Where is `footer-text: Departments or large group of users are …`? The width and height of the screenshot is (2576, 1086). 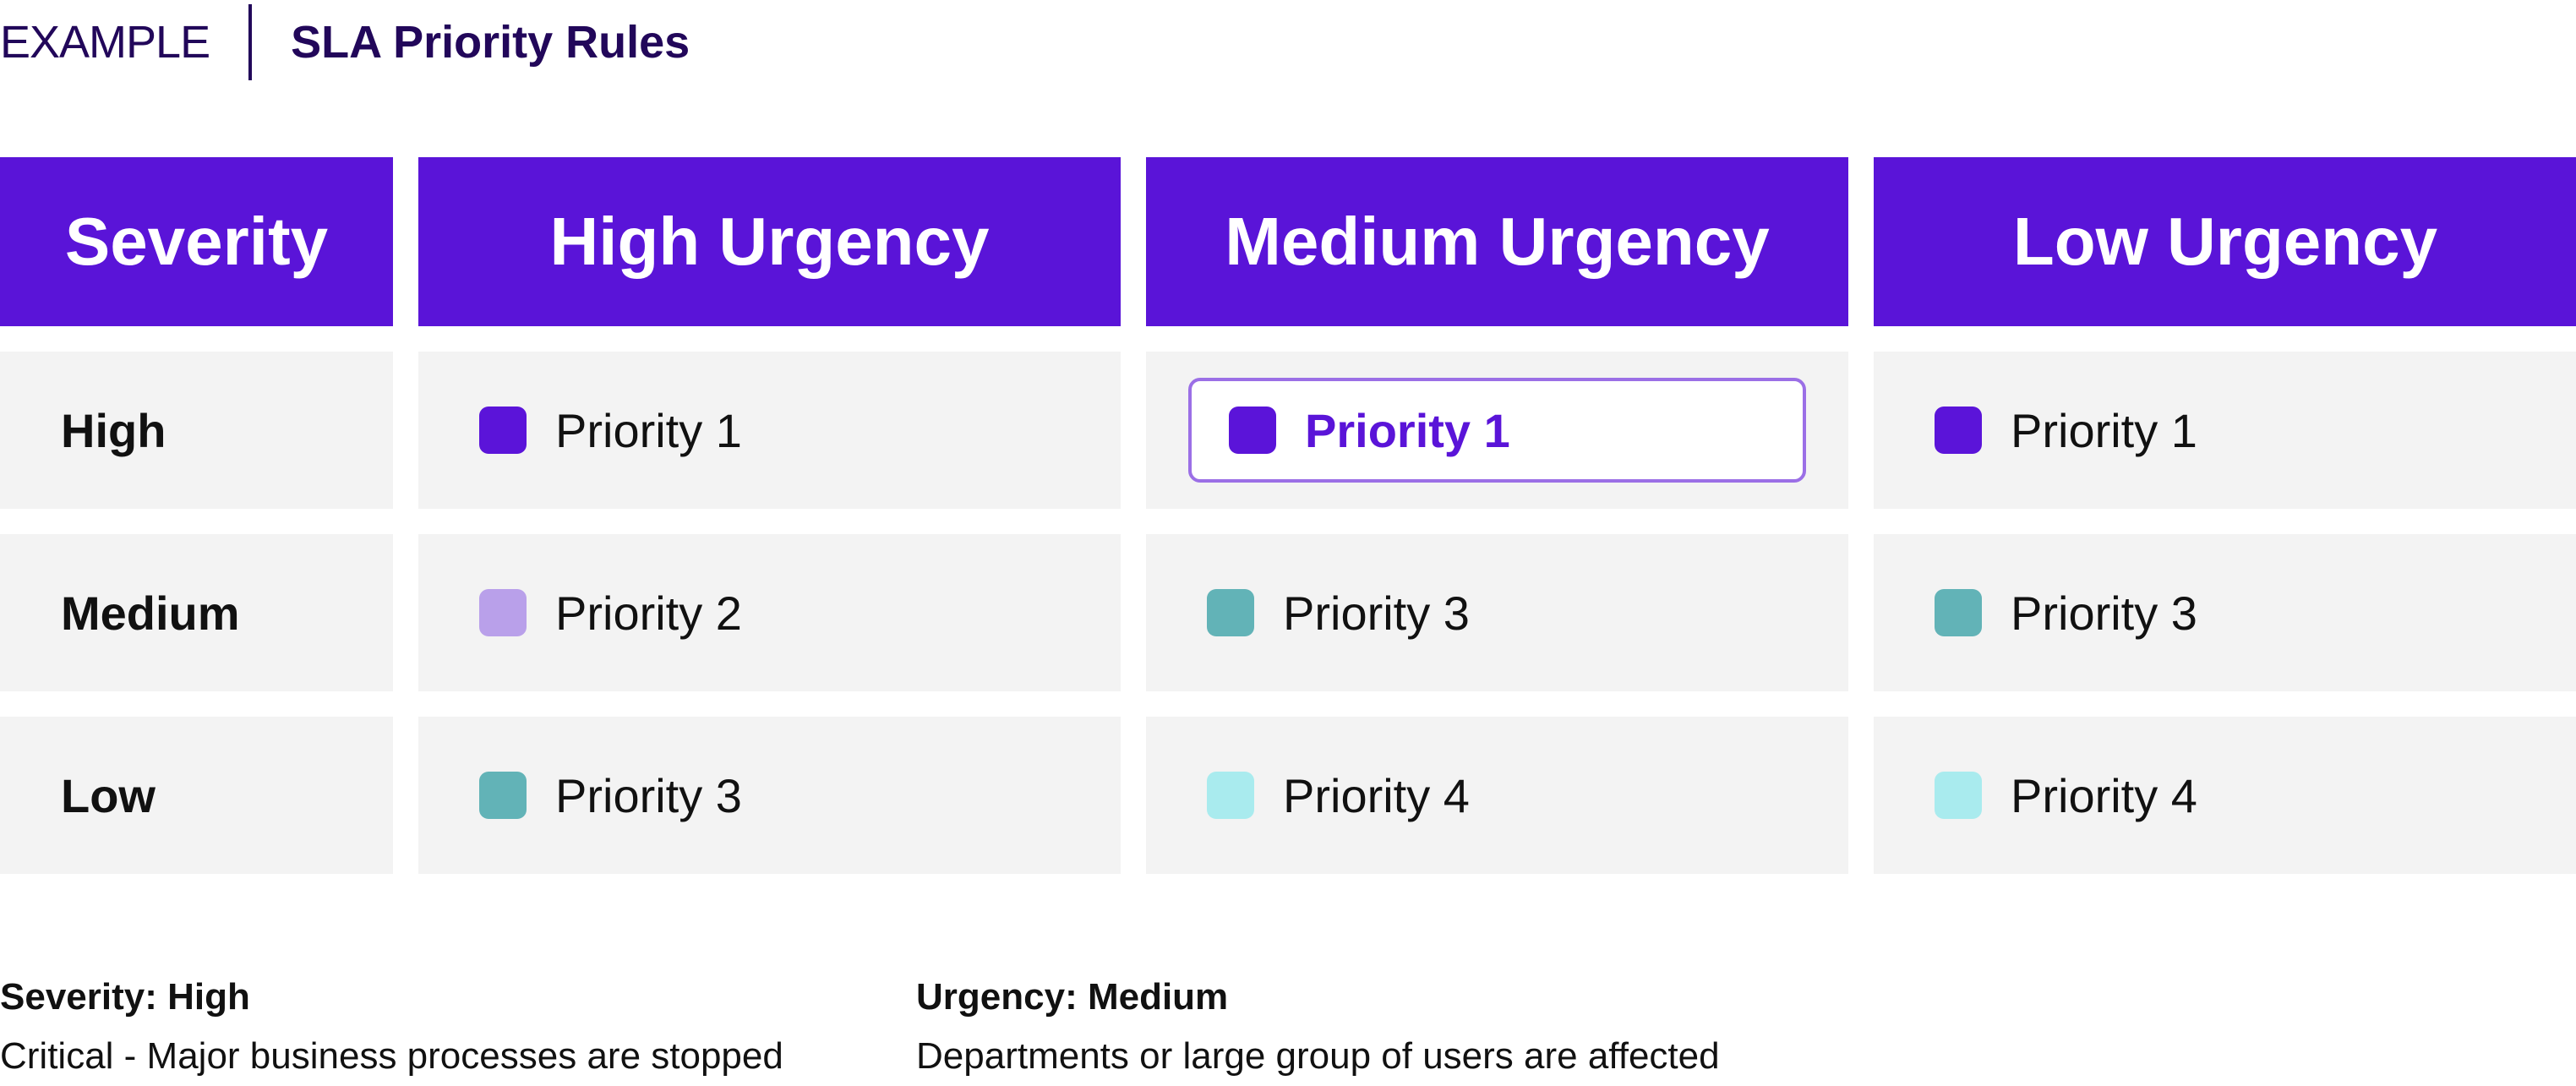
footer-text: Departments or large group of users are … is located at coordinates (1318, 1056).